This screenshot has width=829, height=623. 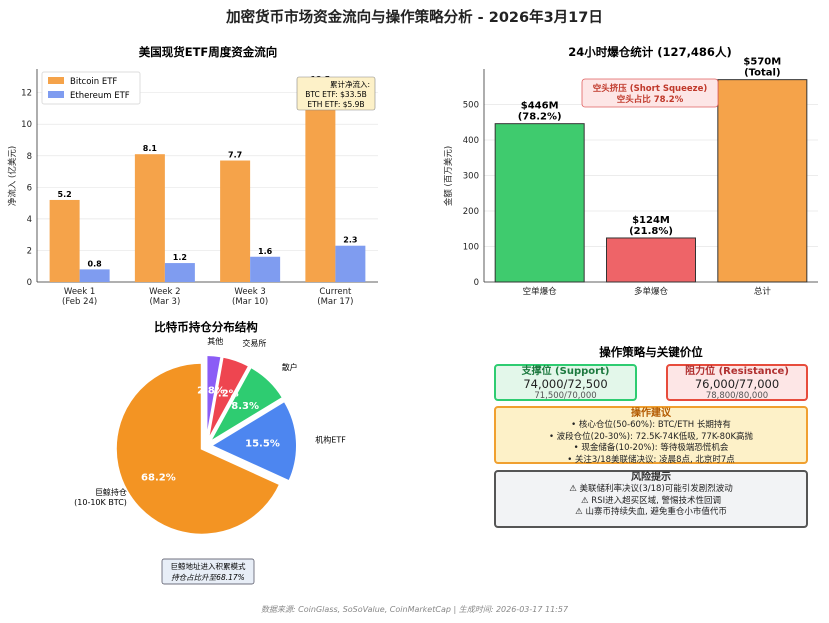 I want to click on liq-x-tick: 空单爆仓, so click(x=540, y=291).